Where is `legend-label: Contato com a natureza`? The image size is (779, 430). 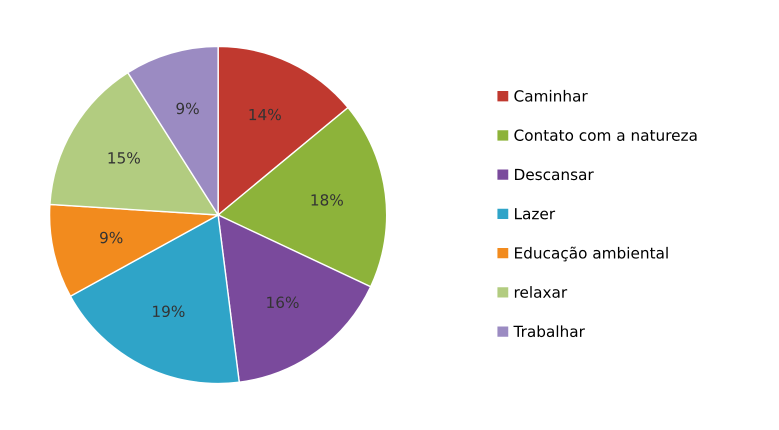 legend-label: Contato com a natureza is located at coordinates (605, 135).